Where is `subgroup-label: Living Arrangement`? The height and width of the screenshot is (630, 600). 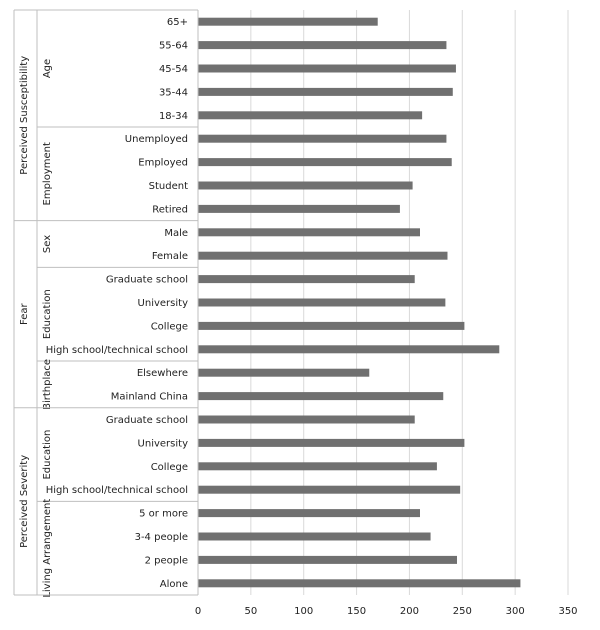
subgroup-label: Living Arrangement is located at coordinates (47, 548).